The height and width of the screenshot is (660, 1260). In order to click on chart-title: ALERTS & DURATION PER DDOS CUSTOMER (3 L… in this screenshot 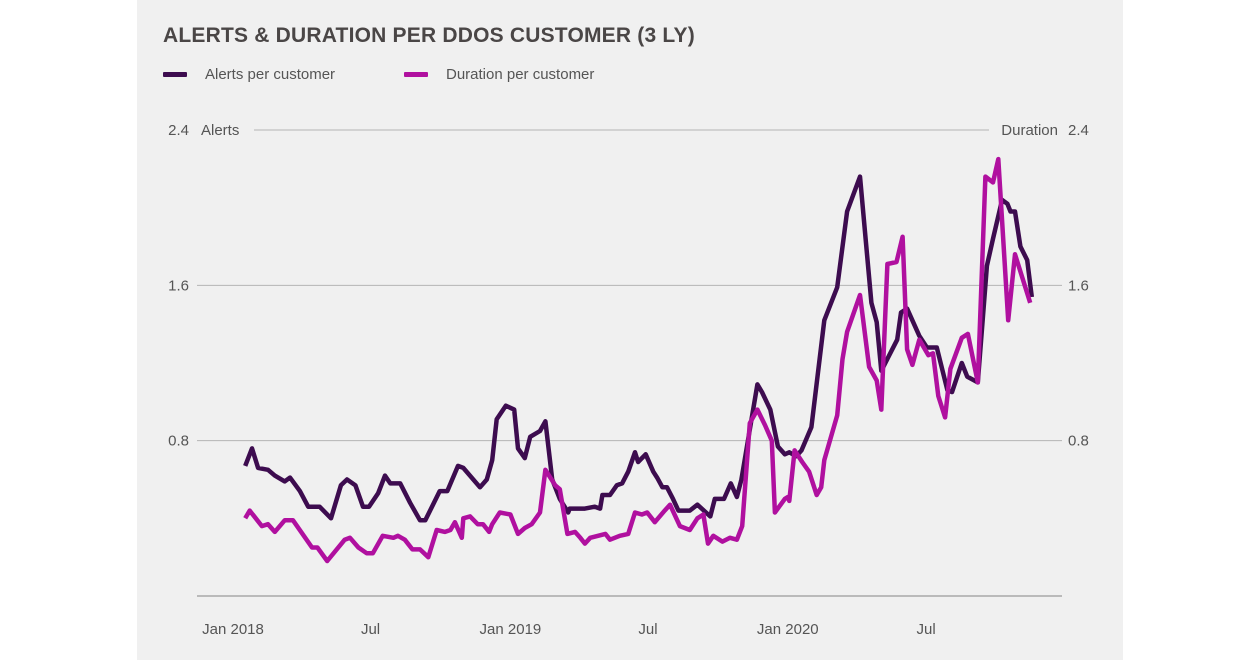, I will do `click(429, 35)`.